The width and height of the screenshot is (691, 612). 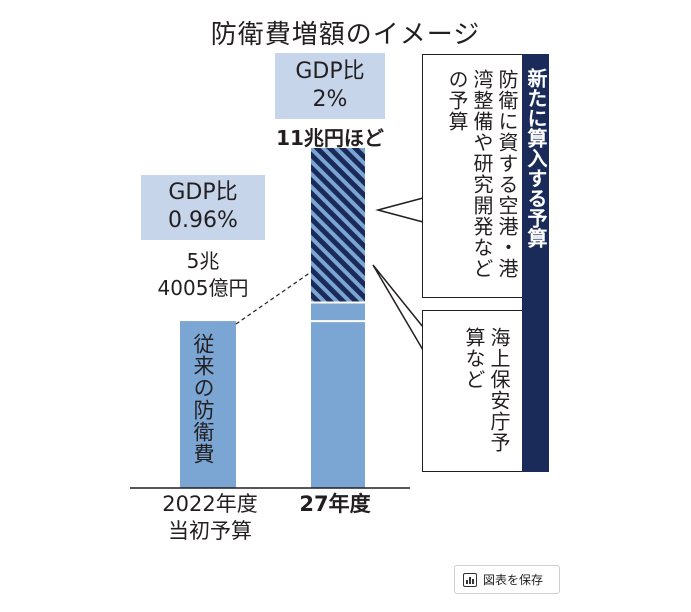 What do you see at coordinates (210, 531) in the screenshot?
I see `x-label-2022-line2: 当初予算` at bounding box center [210, 531].